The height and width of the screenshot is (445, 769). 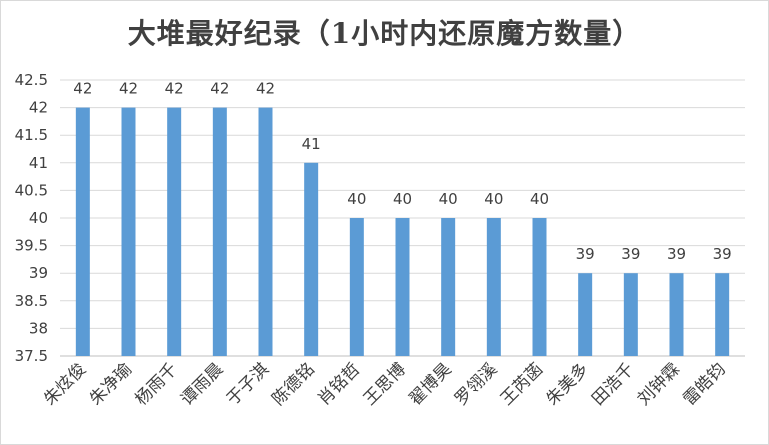 I want to click on x-tick-label: 谭雨晨, so click(x=202, y=384).